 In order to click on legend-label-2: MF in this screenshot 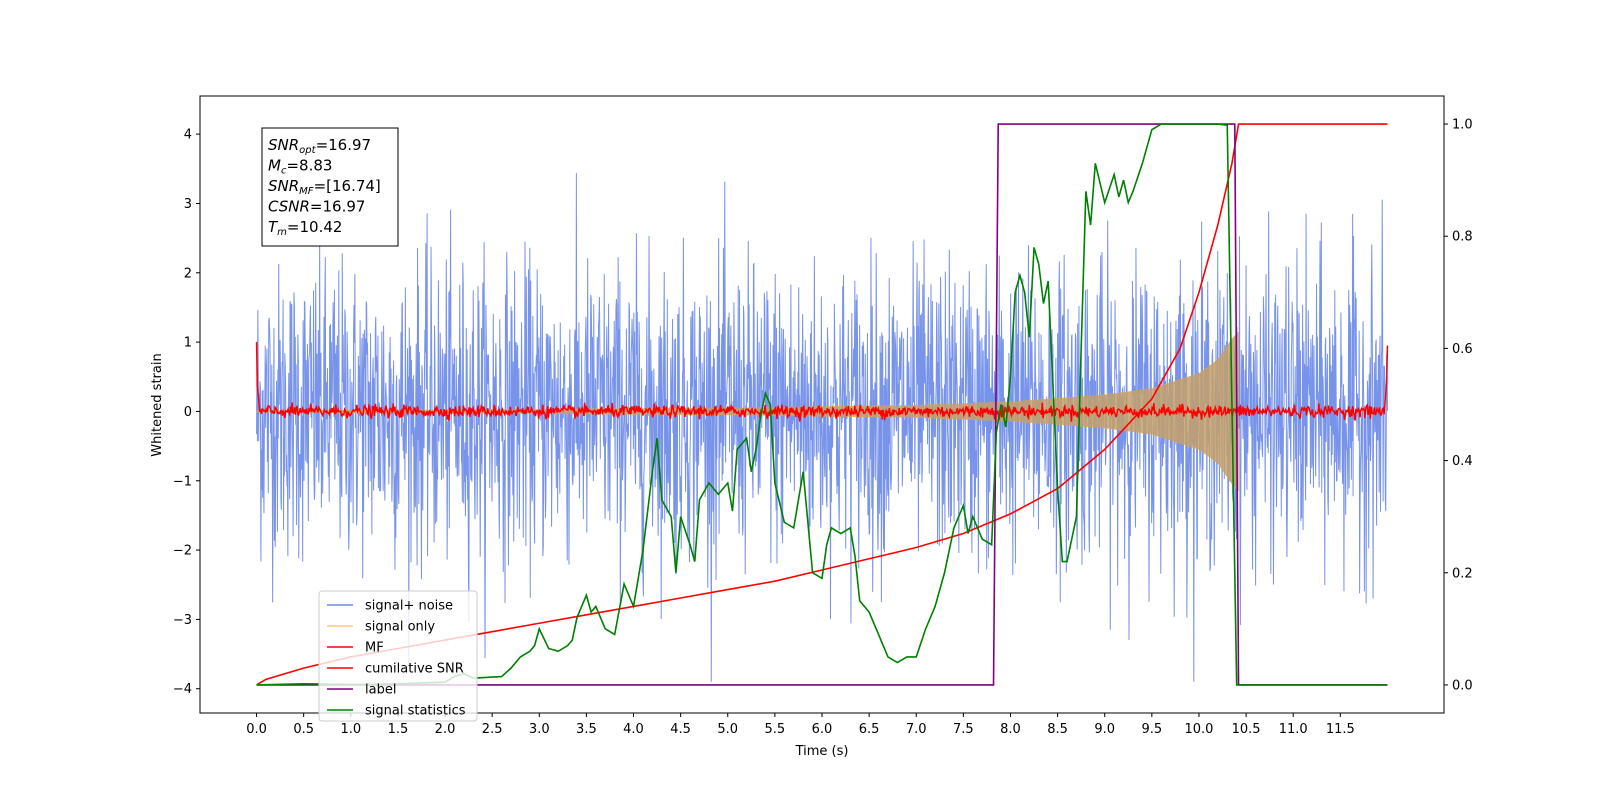, I will do `click(374, 648)`.